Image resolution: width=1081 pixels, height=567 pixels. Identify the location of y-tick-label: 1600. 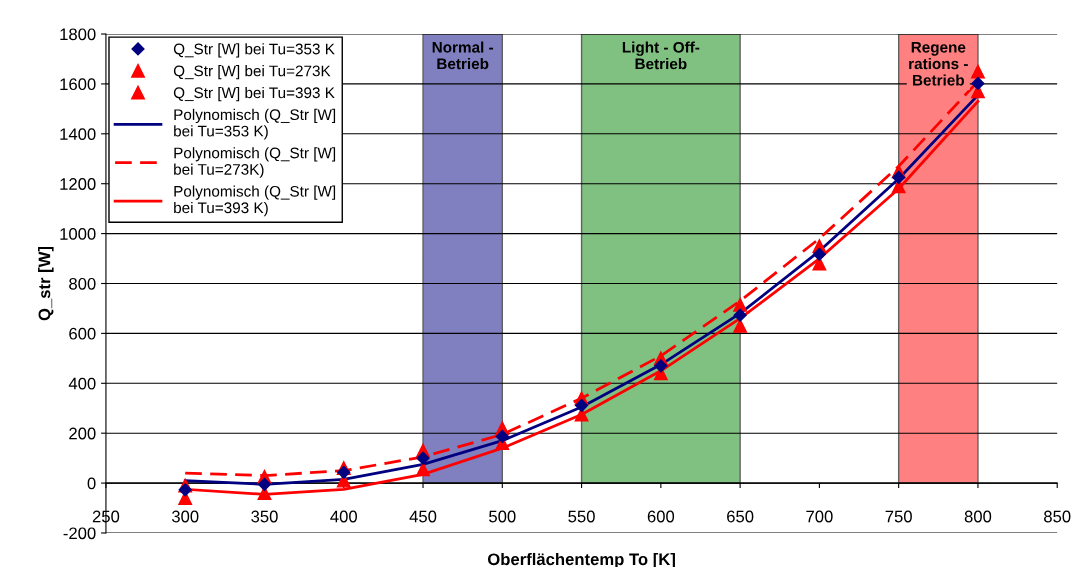
(78, 84).